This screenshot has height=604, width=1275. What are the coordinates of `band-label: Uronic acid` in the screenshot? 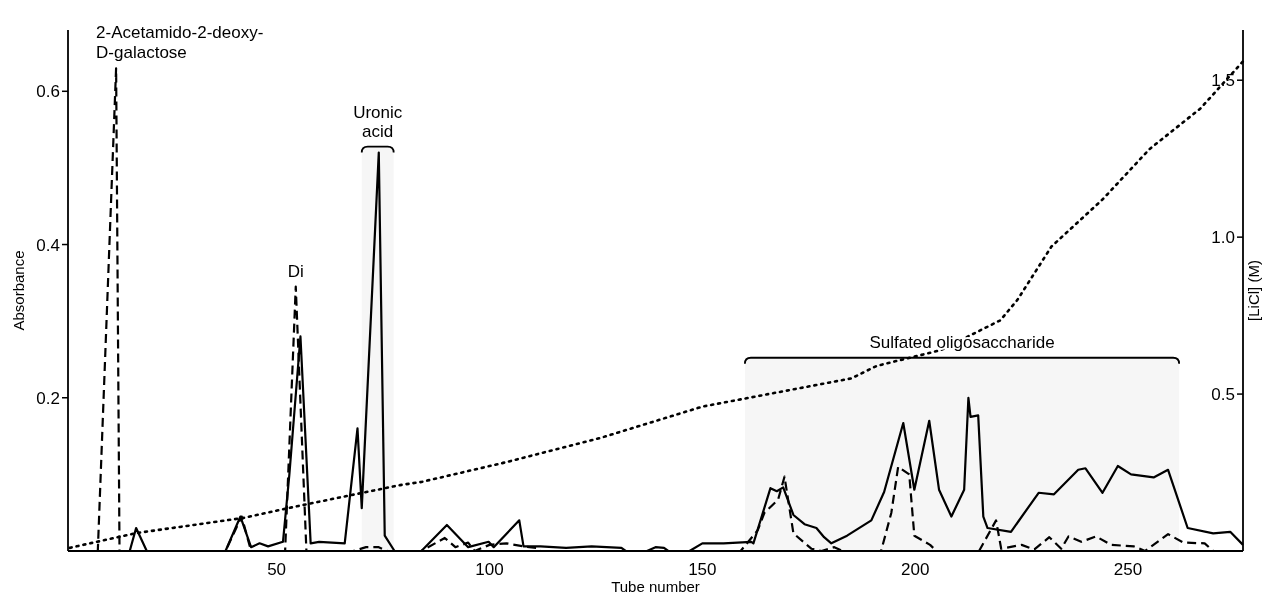 It's located at (378, 121).